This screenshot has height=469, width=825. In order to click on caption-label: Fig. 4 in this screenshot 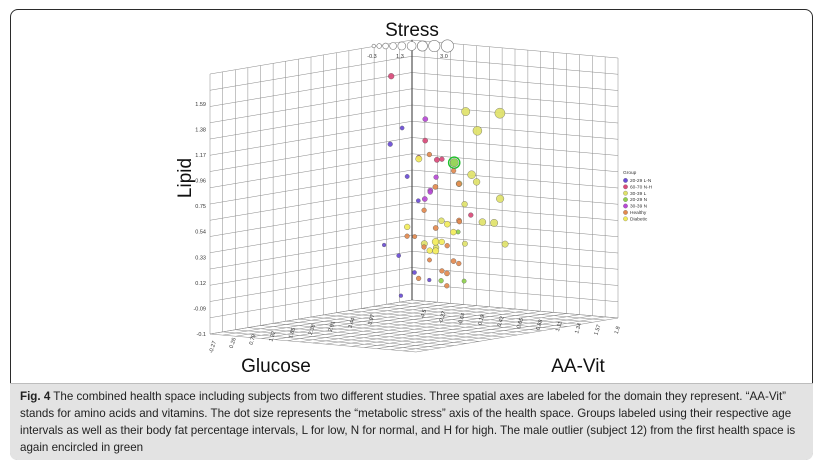, I will do `click(35, 396)`.